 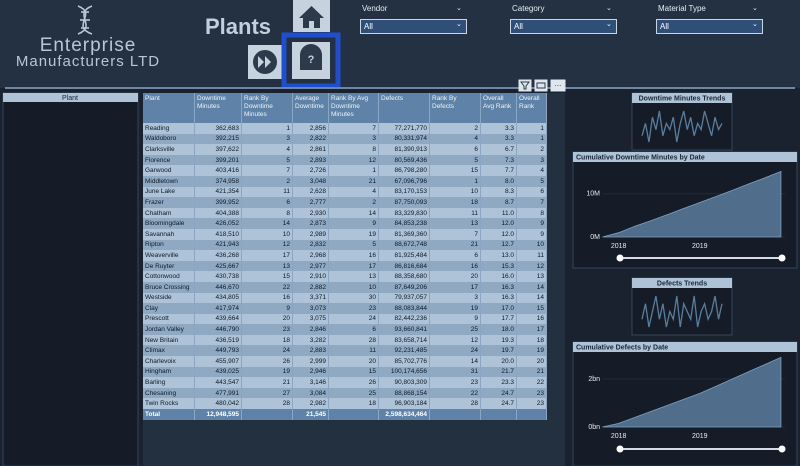 I want to click on table-cell: 2, so click(x=353, y=202).